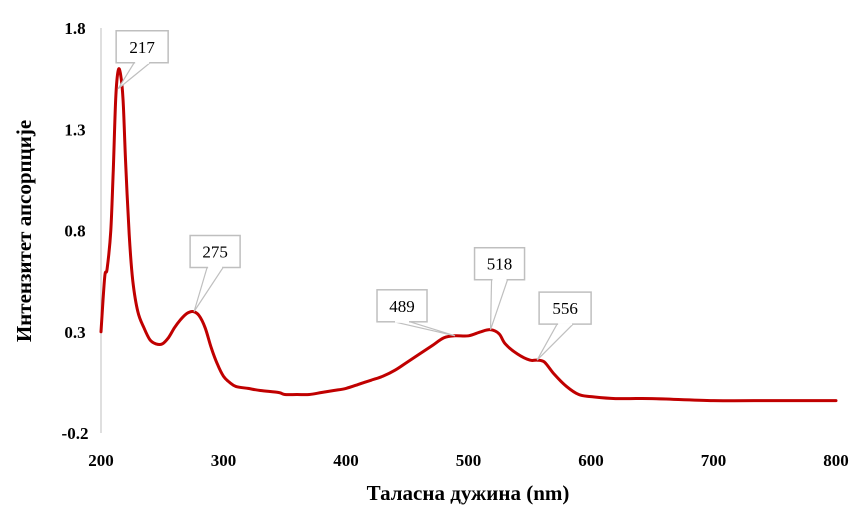 The height and width of the screenshot is (506, 857). I want to click on peak-callout: 518, so click(499, 288).